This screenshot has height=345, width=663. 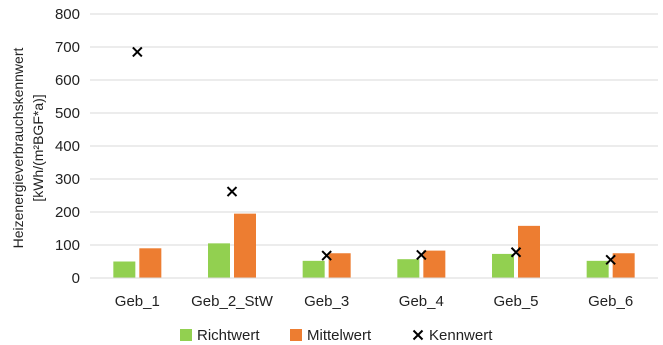 I want to click on bars, so click(x=374, y=245).